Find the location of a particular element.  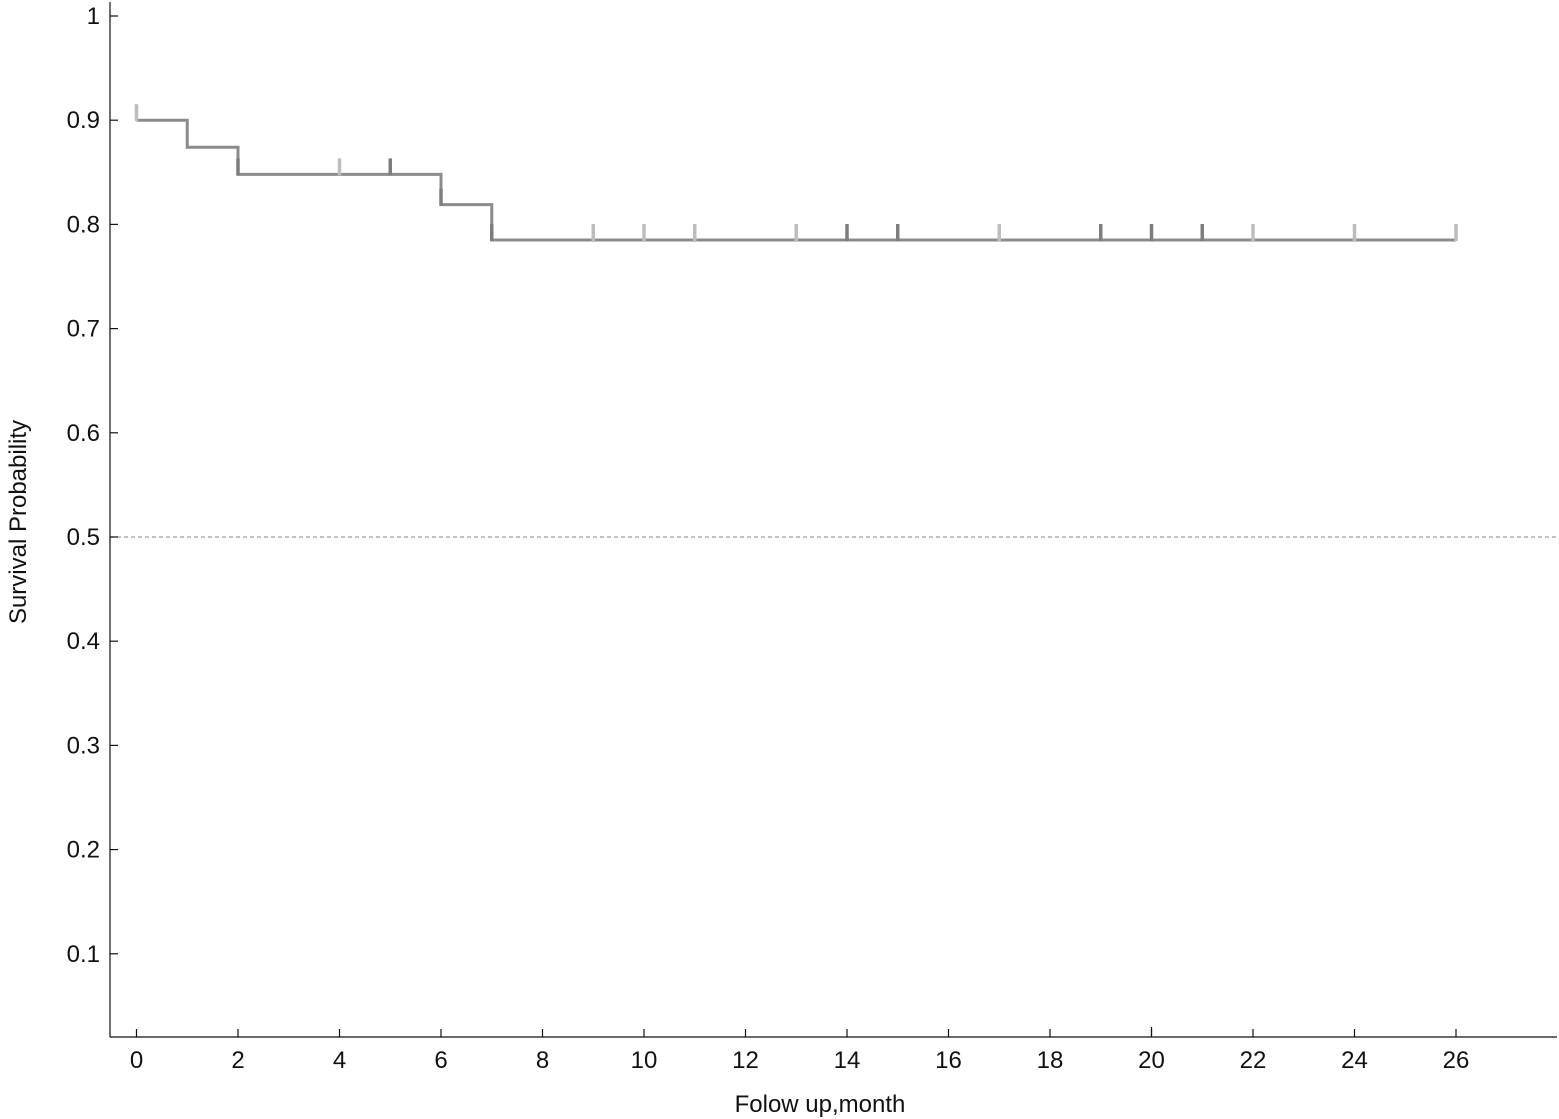

x-tick-label: 20 is located at coordinates (1151, 1060).